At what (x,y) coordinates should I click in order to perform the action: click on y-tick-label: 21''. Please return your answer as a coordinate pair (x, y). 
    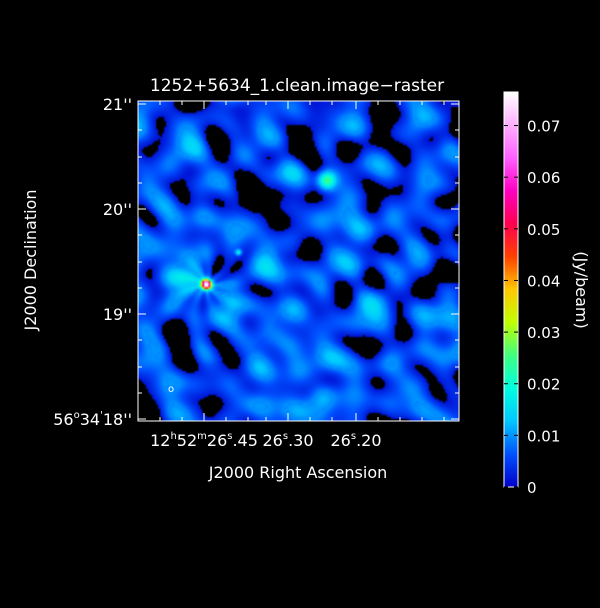
    Looking at the image, I should click on (117, 104).